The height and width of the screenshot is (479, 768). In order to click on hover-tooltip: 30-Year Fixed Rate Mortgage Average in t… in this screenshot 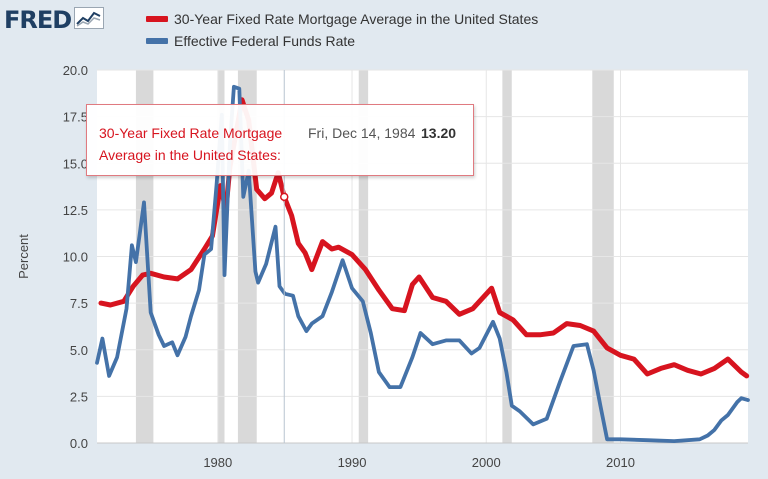, I will do `click(280, 140)`.